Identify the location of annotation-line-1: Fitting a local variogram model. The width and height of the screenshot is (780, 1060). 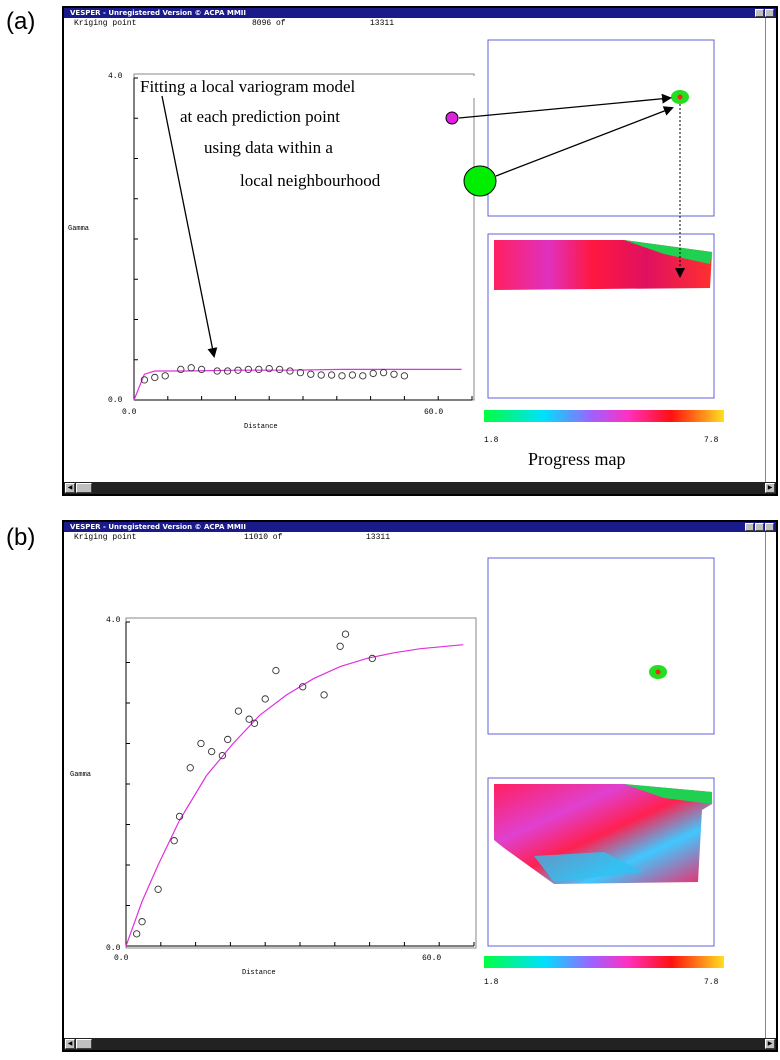
(248, 86).